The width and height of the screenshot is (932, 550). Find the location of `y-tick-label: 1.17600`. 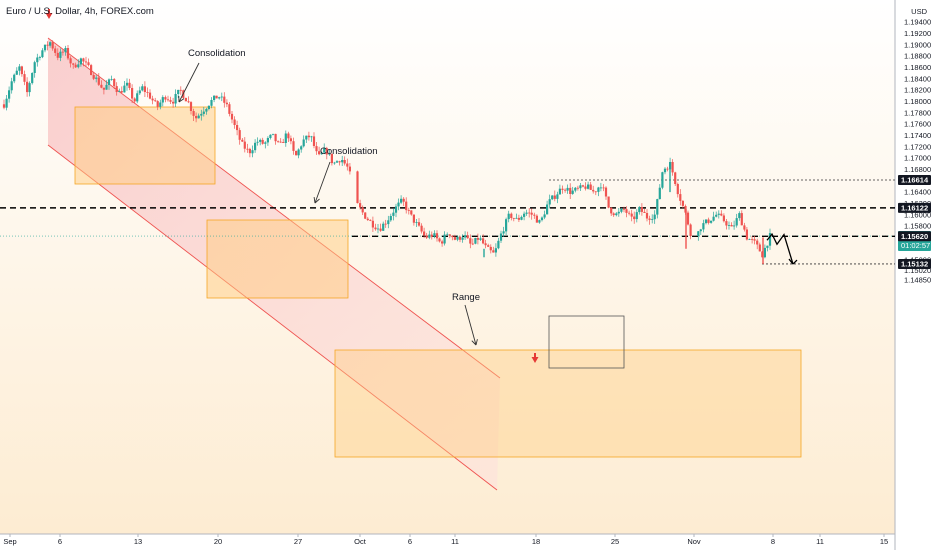

y-tick-label: 1.17600 is located at coordinates (917, 124).